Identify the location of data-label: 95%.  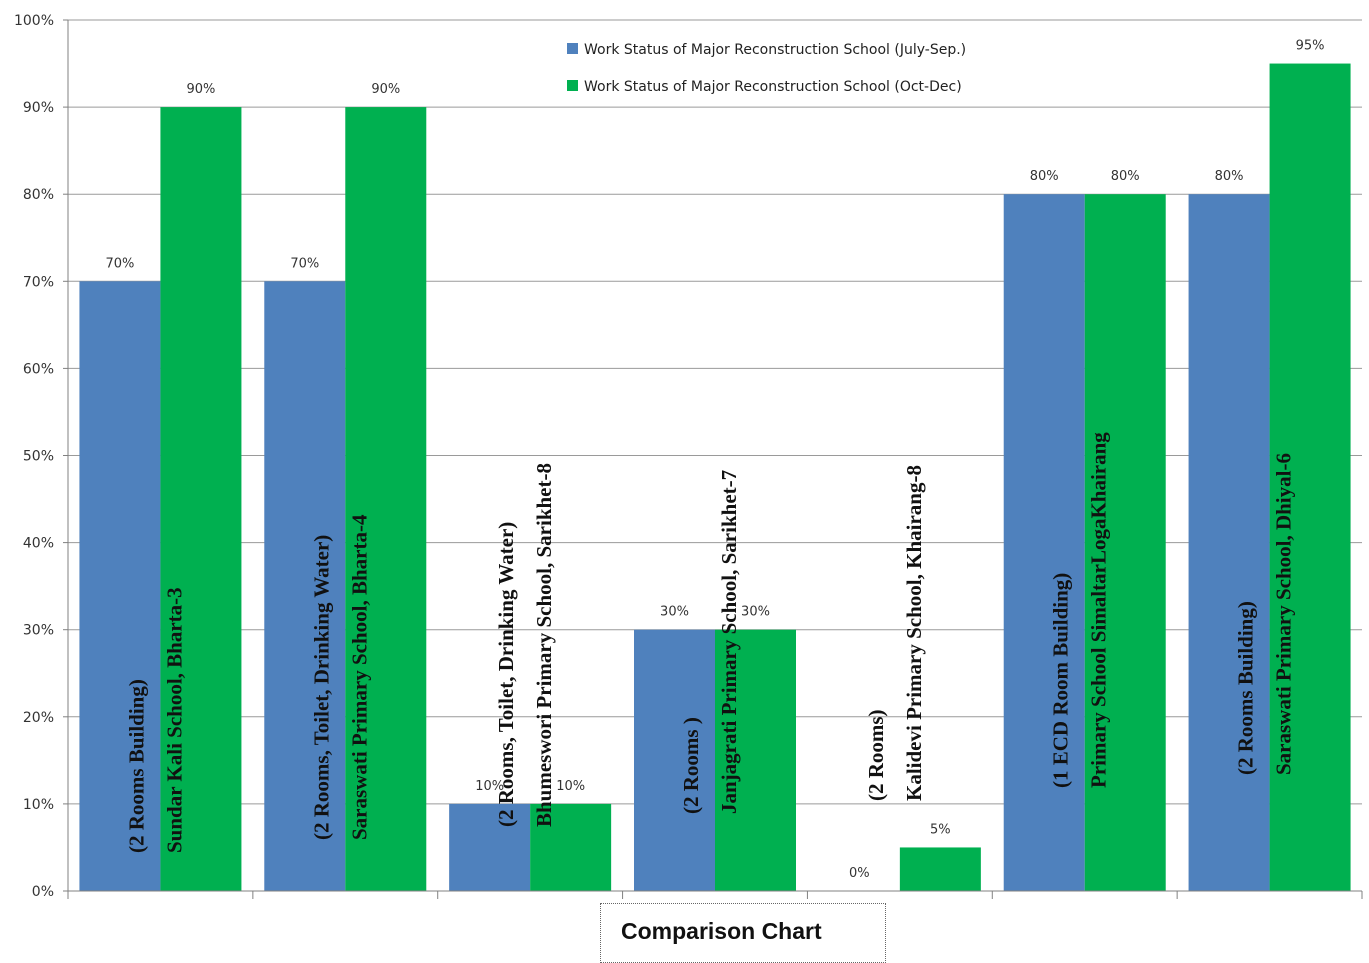
(1310, 46).